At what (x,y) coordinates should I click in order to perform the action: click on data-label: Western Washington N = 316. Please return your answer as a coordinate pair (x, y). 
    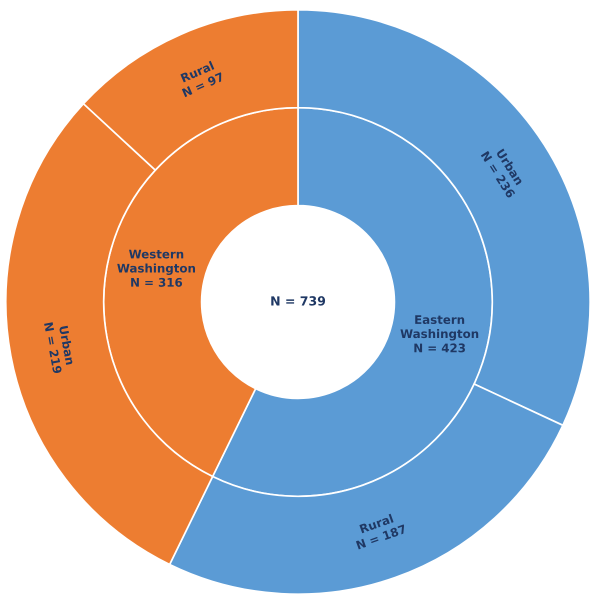
    Looking at the image, I should click on (156, 268).